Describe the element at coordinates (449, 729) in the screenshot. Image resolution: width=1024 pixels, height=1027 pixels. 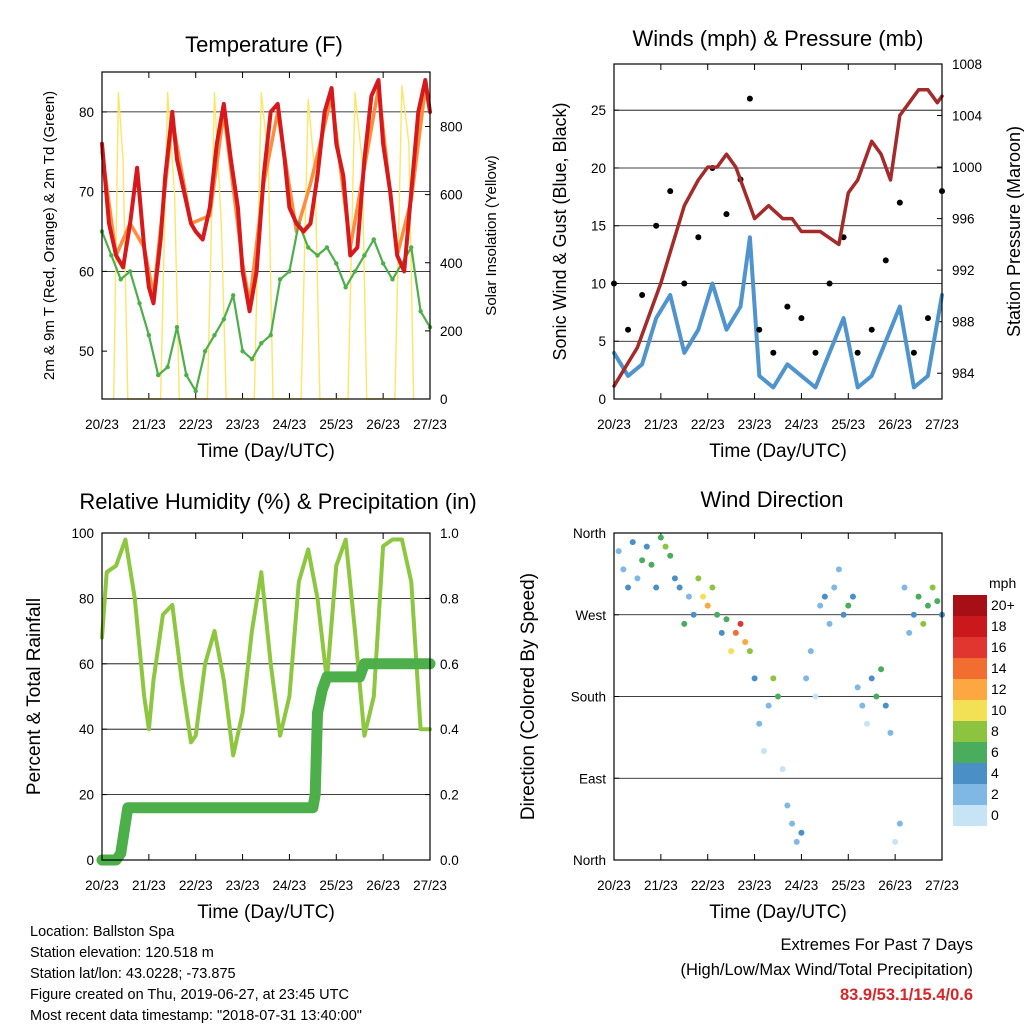
I see `y2-tick-label: 0.4` at that location.